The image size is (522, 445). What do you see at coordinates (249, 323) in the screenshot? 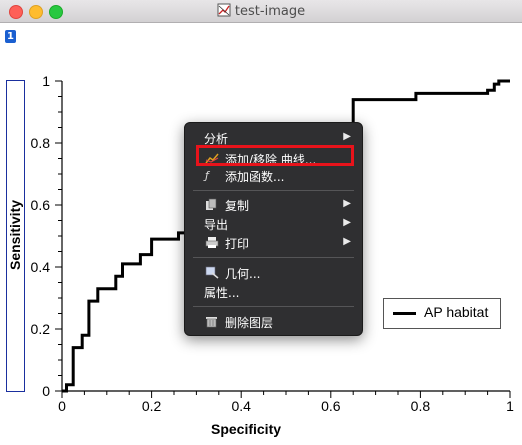
I see `menu-item-label: 删除图层` at bounding box center [249, 323].